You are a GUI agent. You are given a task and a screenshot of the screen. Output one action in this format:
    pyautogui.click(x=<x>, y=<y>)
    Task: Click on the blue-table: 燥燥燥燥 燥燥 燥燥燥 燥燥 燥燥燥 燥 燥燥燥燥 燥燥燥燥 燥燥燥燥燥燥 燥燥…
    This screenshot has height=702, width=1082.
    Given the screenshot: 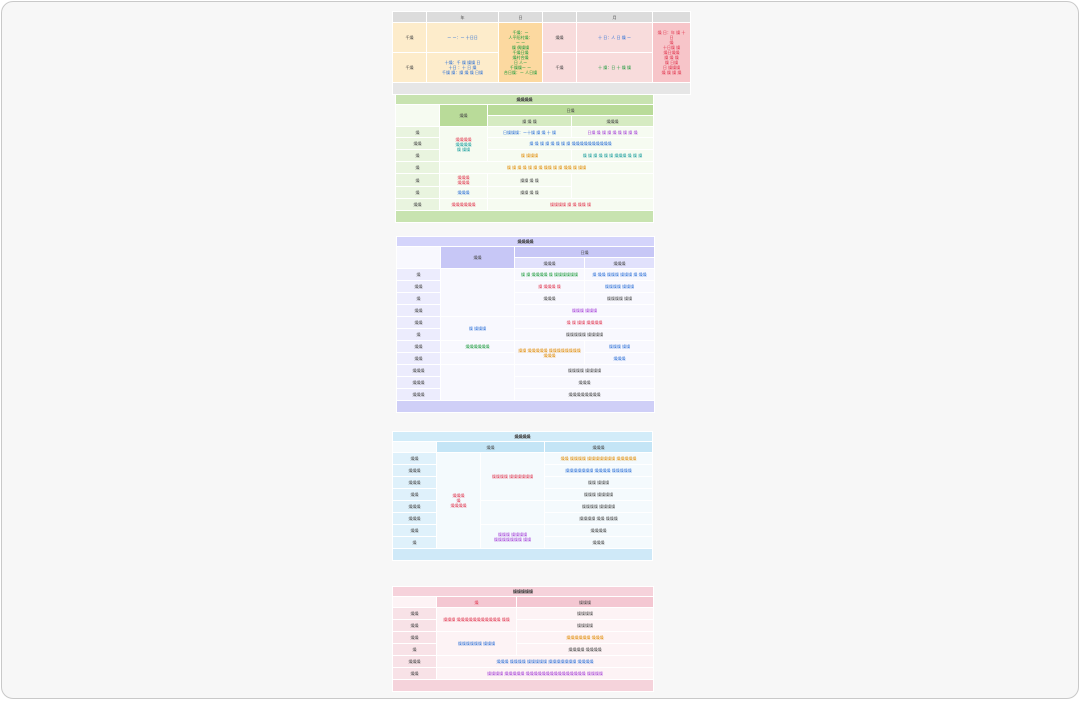 What is the action you would take?
    pyautogui.click(x=522, y=496)
    